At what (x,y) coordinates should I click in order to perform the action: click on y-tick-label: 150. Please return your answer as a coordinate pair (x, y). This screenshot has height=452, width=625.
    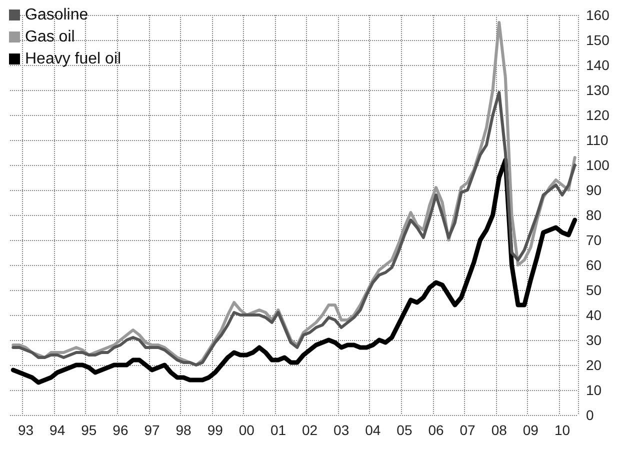
    Looking at the image, I should click on (598, 40).